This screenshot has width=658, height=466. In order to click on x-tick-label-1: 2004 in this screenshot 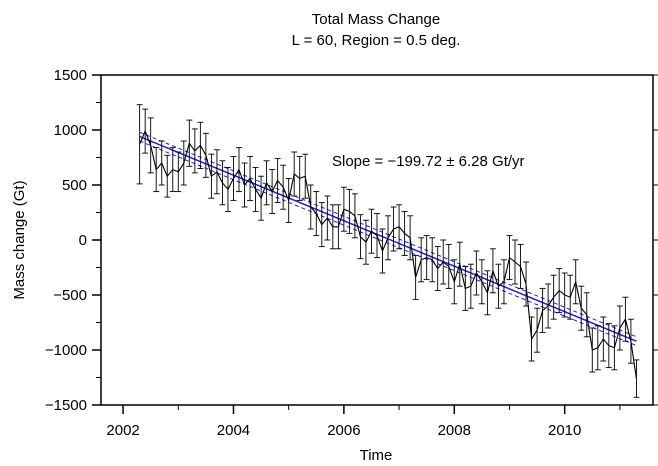, I will do `click(233, 430)`.